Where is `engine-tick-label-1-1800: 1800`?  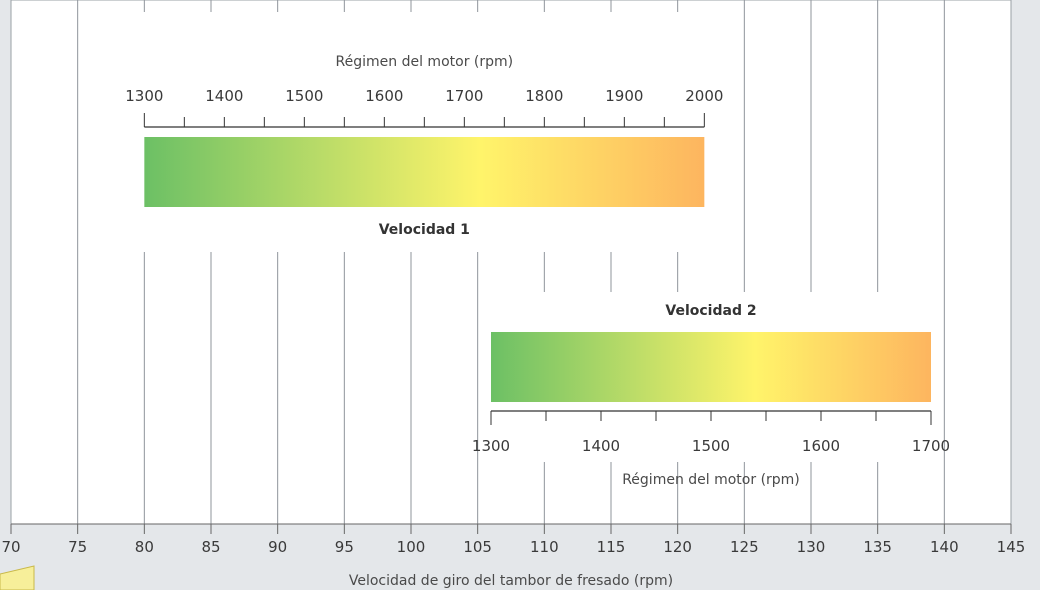
engine-tick-label-1-1800: 1800 is located at coordinates (544, 96).